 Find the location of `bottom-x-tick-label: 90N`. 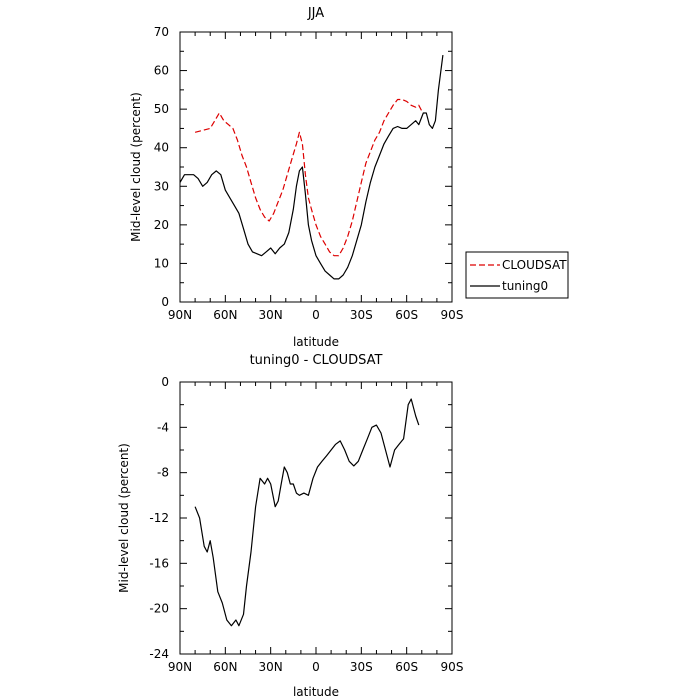

bottom-x-tick-label: 90N is located at coordinates (180, 667).